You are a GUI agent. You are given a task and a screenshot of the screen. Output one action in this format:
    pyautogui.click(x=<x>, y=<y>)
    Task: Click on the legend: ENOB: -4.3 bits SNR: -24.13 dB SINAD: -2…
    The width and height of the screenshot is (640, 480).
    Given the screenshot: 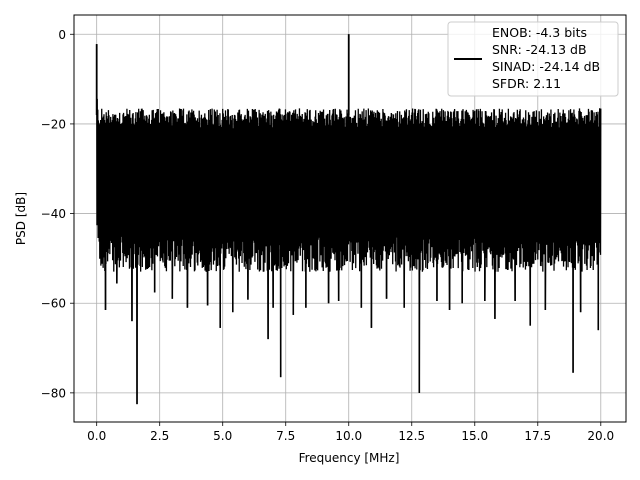 What is the action you would take?
    pyautogui.click(x=533, y=59)
    